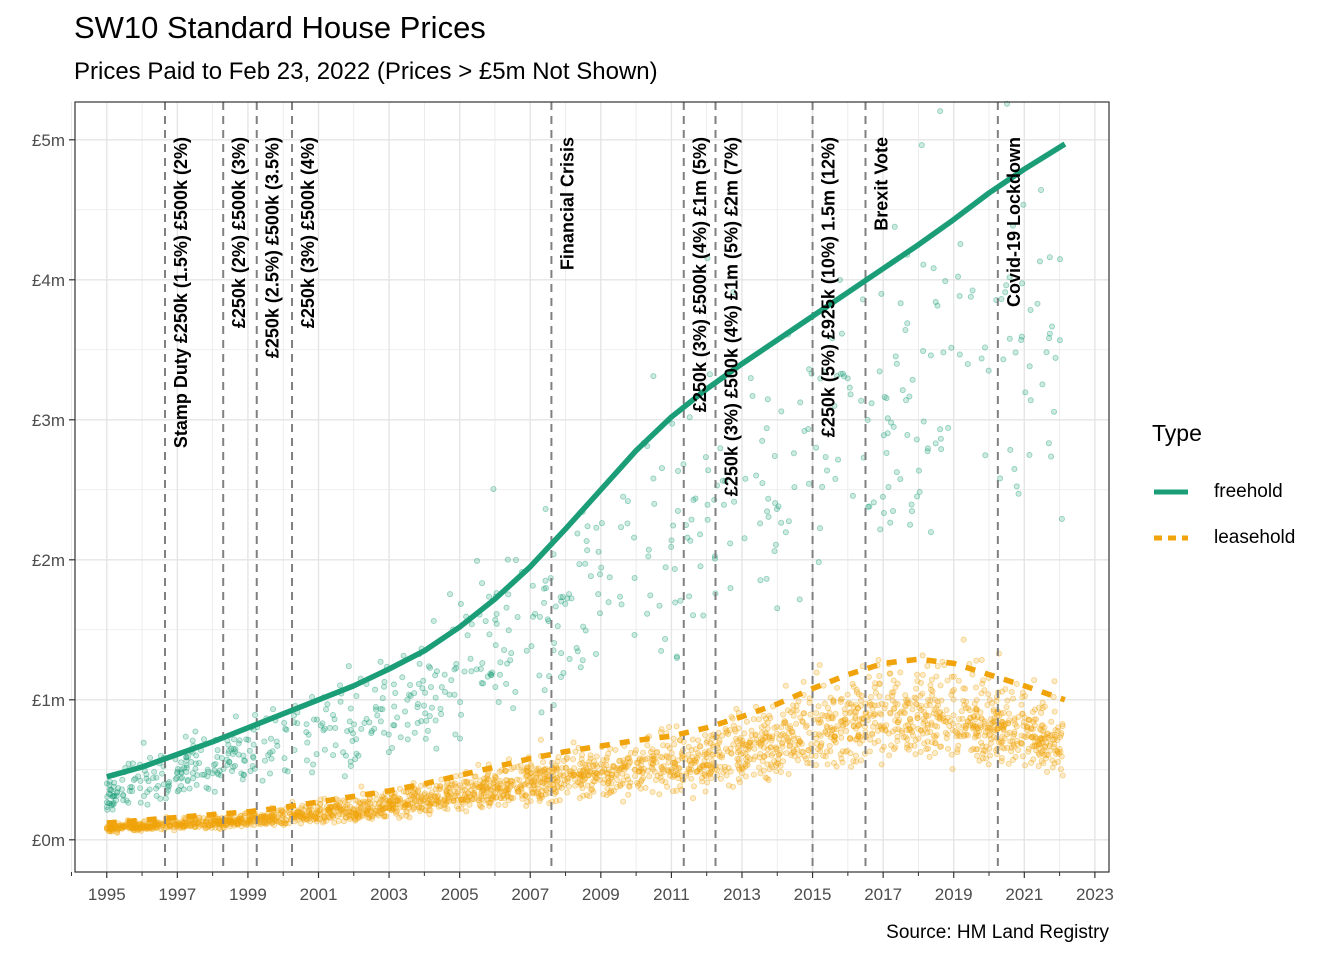 The height and width of the screenshot is (960, 1344). Describe the element at coordinates (460, 894) in the screenshot. I see `x-tick-label: 2005` at that location.